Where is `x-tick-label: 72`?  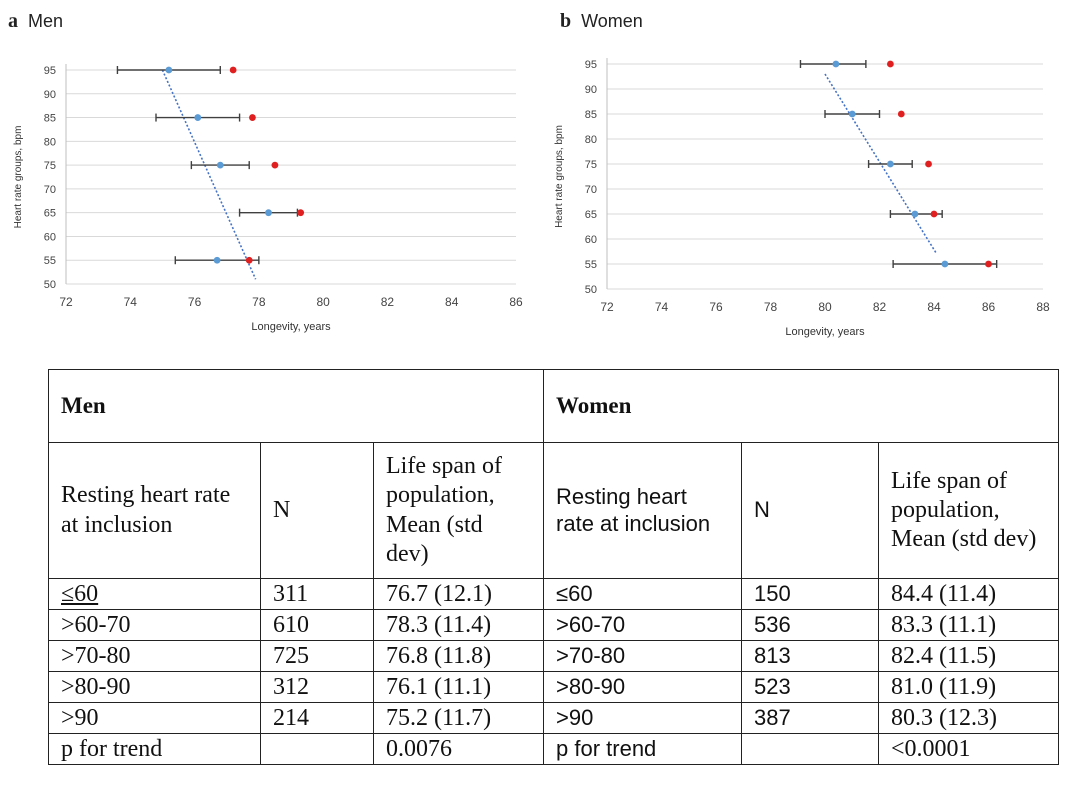
x-tick-label: 72 is located at coordinates (607, 307).